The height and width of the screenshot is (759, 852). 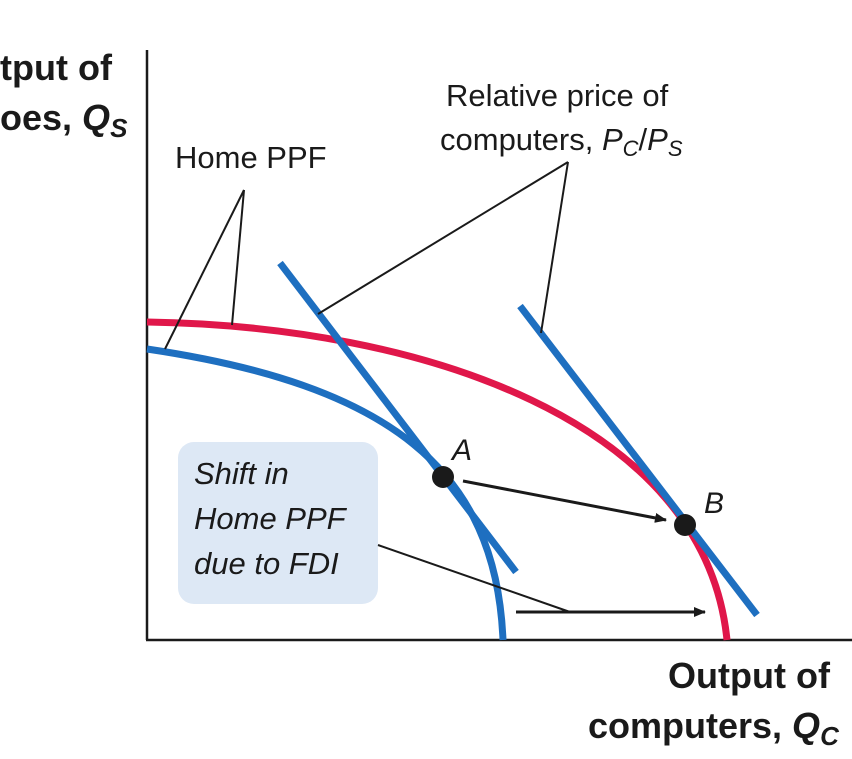 What do you see at coordinates (564, 501) in the screenshot?
I see `move-arrow-a-to-b` at bounding box center [564, 501].